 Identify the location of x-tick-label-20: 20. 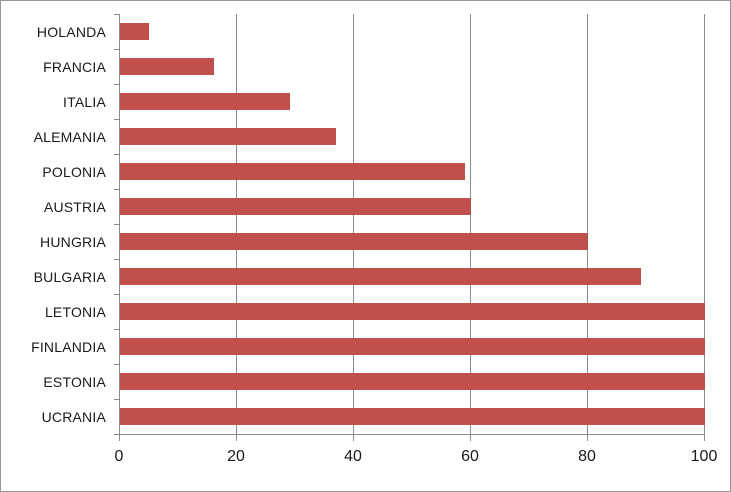
(236, 456).